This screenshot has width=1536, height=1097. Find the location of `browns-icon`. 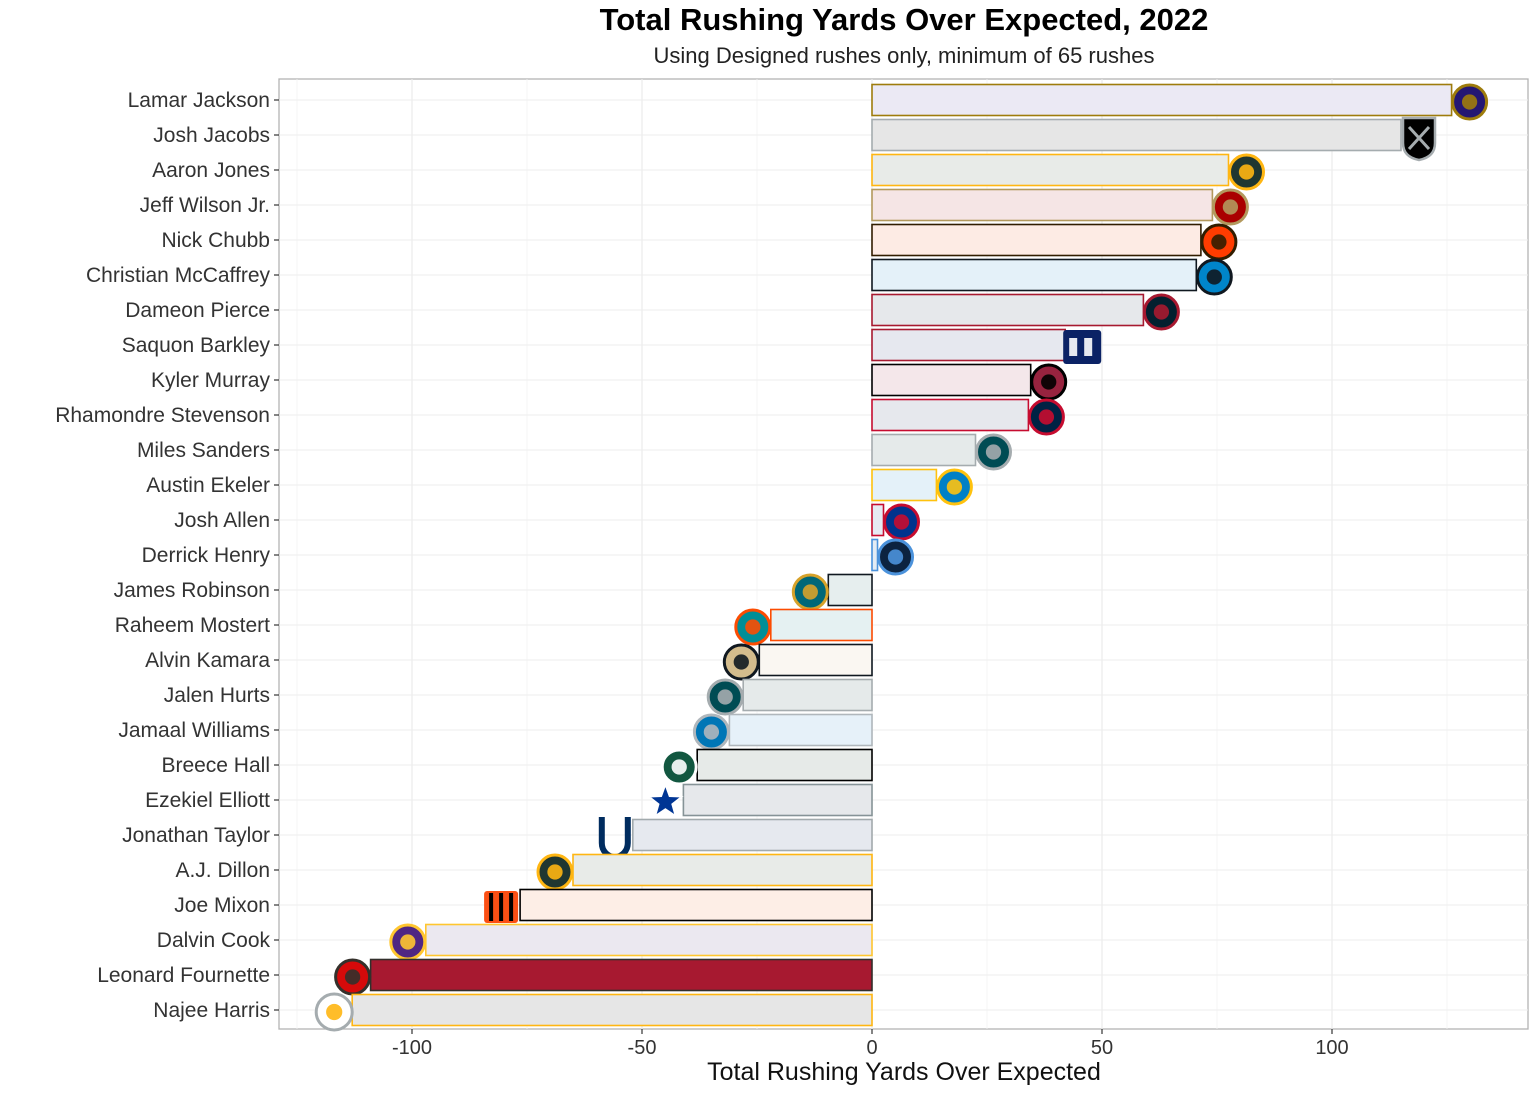

browns-icon is located at coordinates (1219, 242).